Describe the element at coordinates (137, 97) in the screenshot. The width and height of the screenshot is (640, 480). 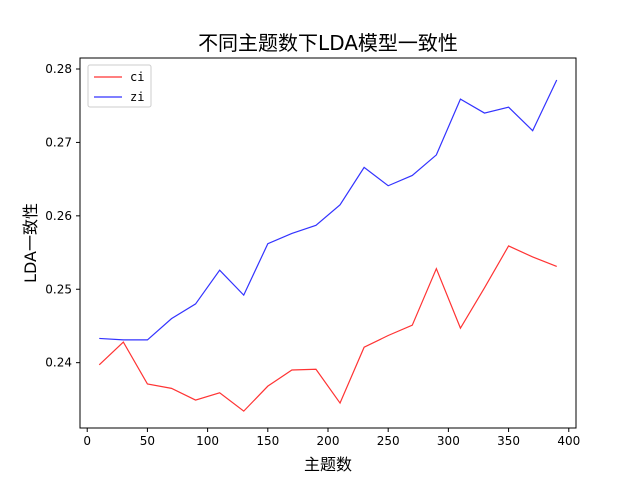
I see `legend-label-zi: zi` at that location.